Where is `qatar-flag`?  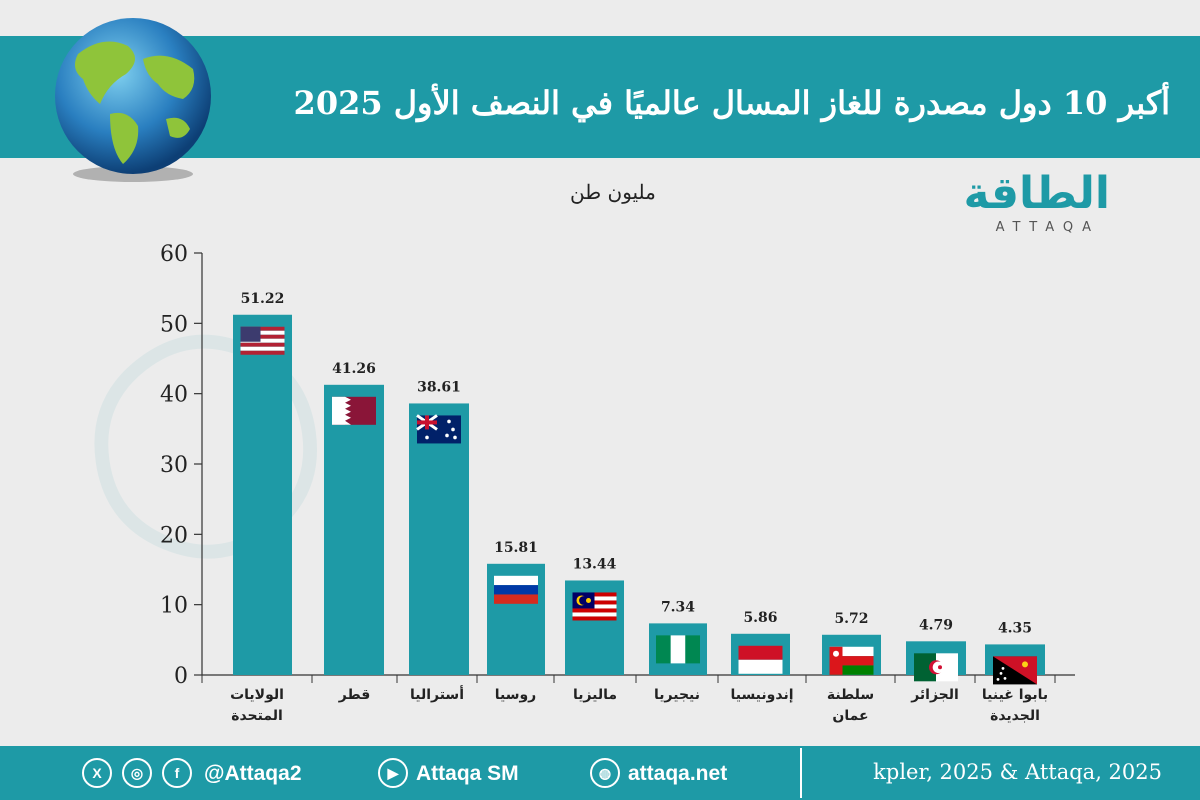 qatar-flag is located at coordinates (354, 410).